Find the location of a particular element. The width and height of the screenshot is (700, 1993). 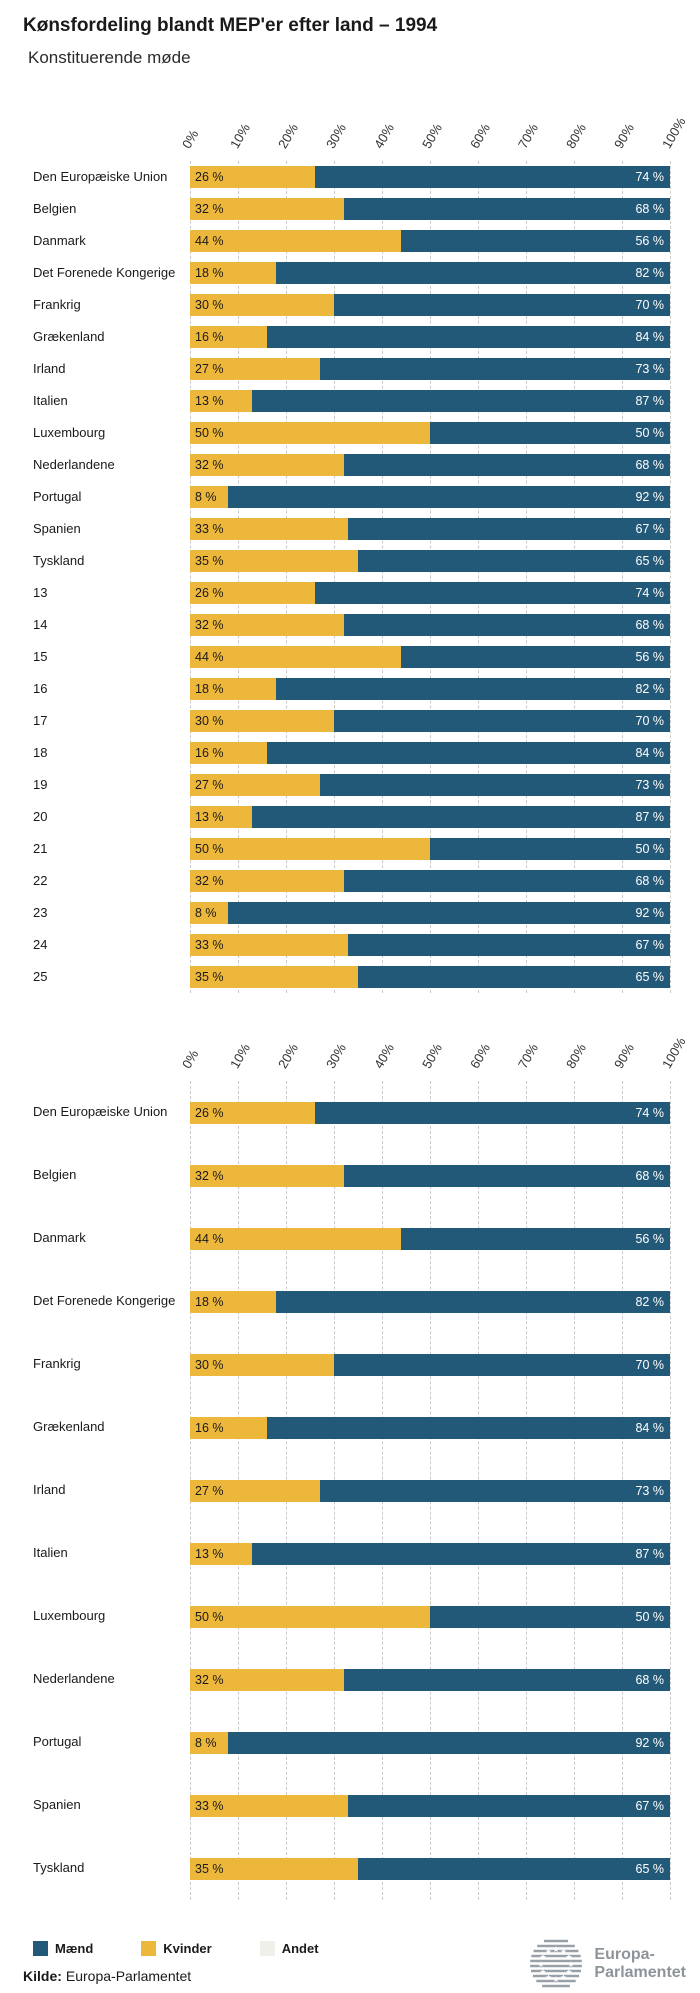

bar-row: Luxembourg 50 % 50 % is located at coordinates (350, 1616).